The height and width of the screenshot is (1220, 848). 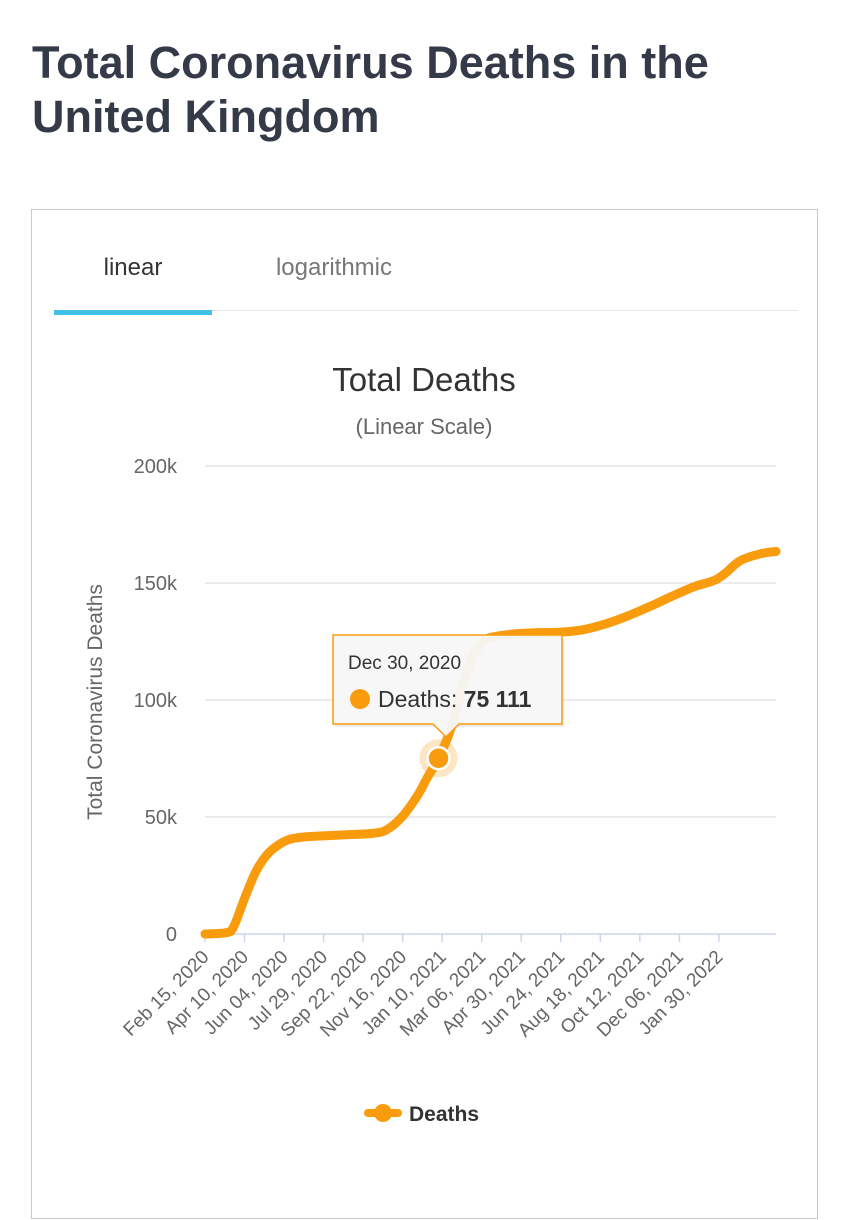 I want to click on tooltip-value: 75 111, so click(x=498, y=699).